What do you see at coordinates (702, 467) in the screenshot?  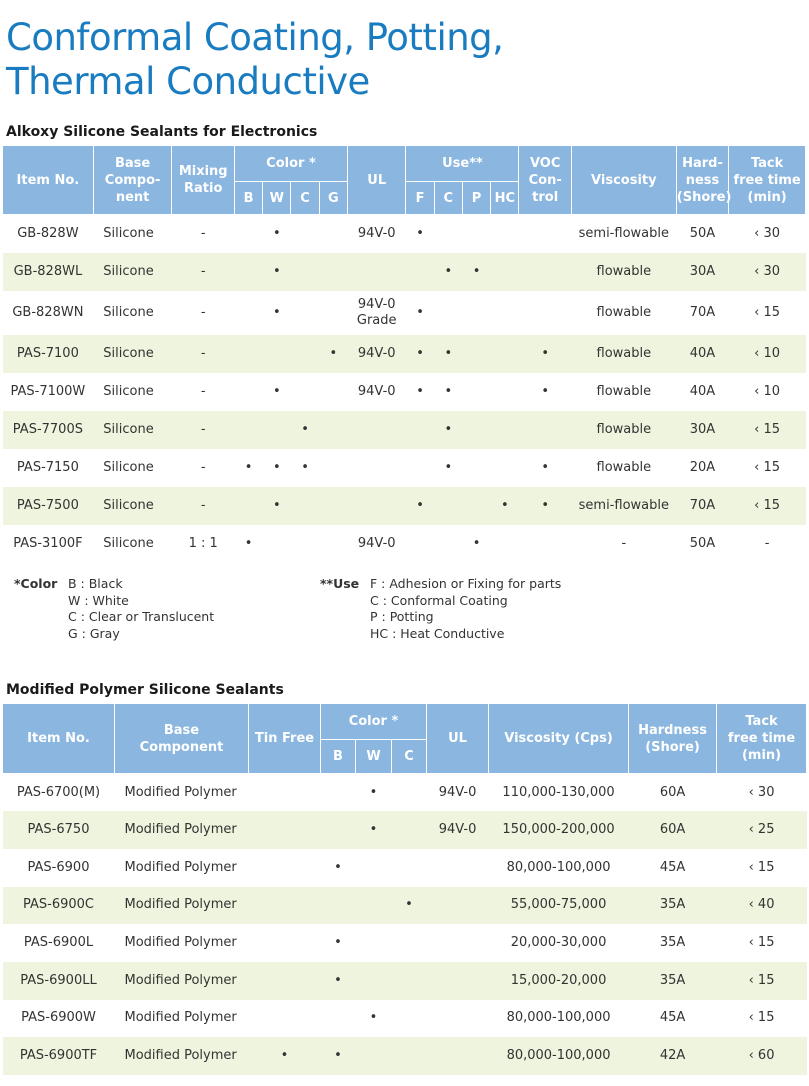 I see `hardness-cell: 20A` at bounding box center [702, 467].